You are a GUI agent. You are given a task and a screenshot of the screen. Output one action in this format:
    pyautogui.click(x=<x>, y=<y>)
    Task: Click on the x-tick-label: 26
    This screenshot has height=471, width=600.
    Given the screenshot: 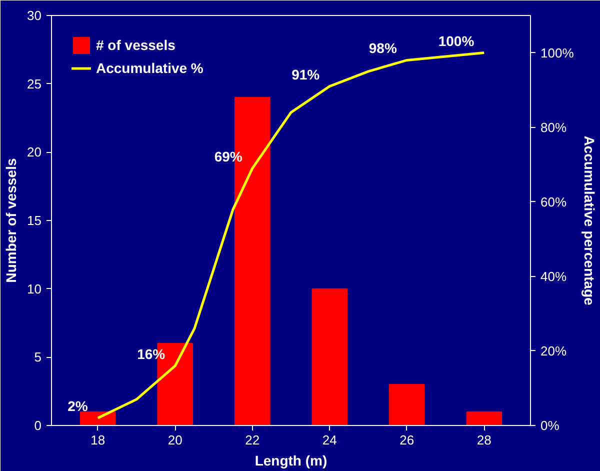 What is the action you would take?
    pyautogui.click(x=407, y=440)
    